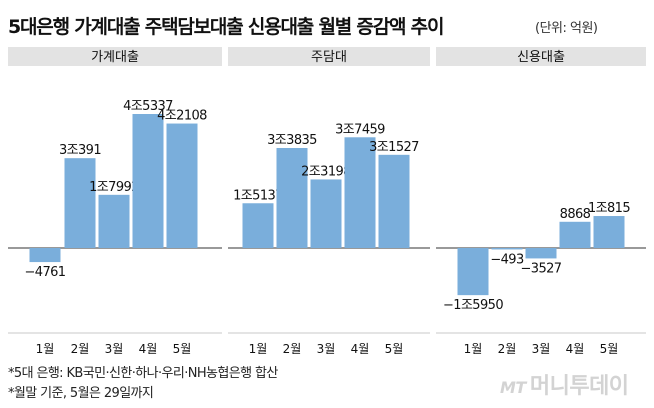 This screenshot has width=654, height=408. I want to click on unit-label: (단위: 억원), so click(566, 28).